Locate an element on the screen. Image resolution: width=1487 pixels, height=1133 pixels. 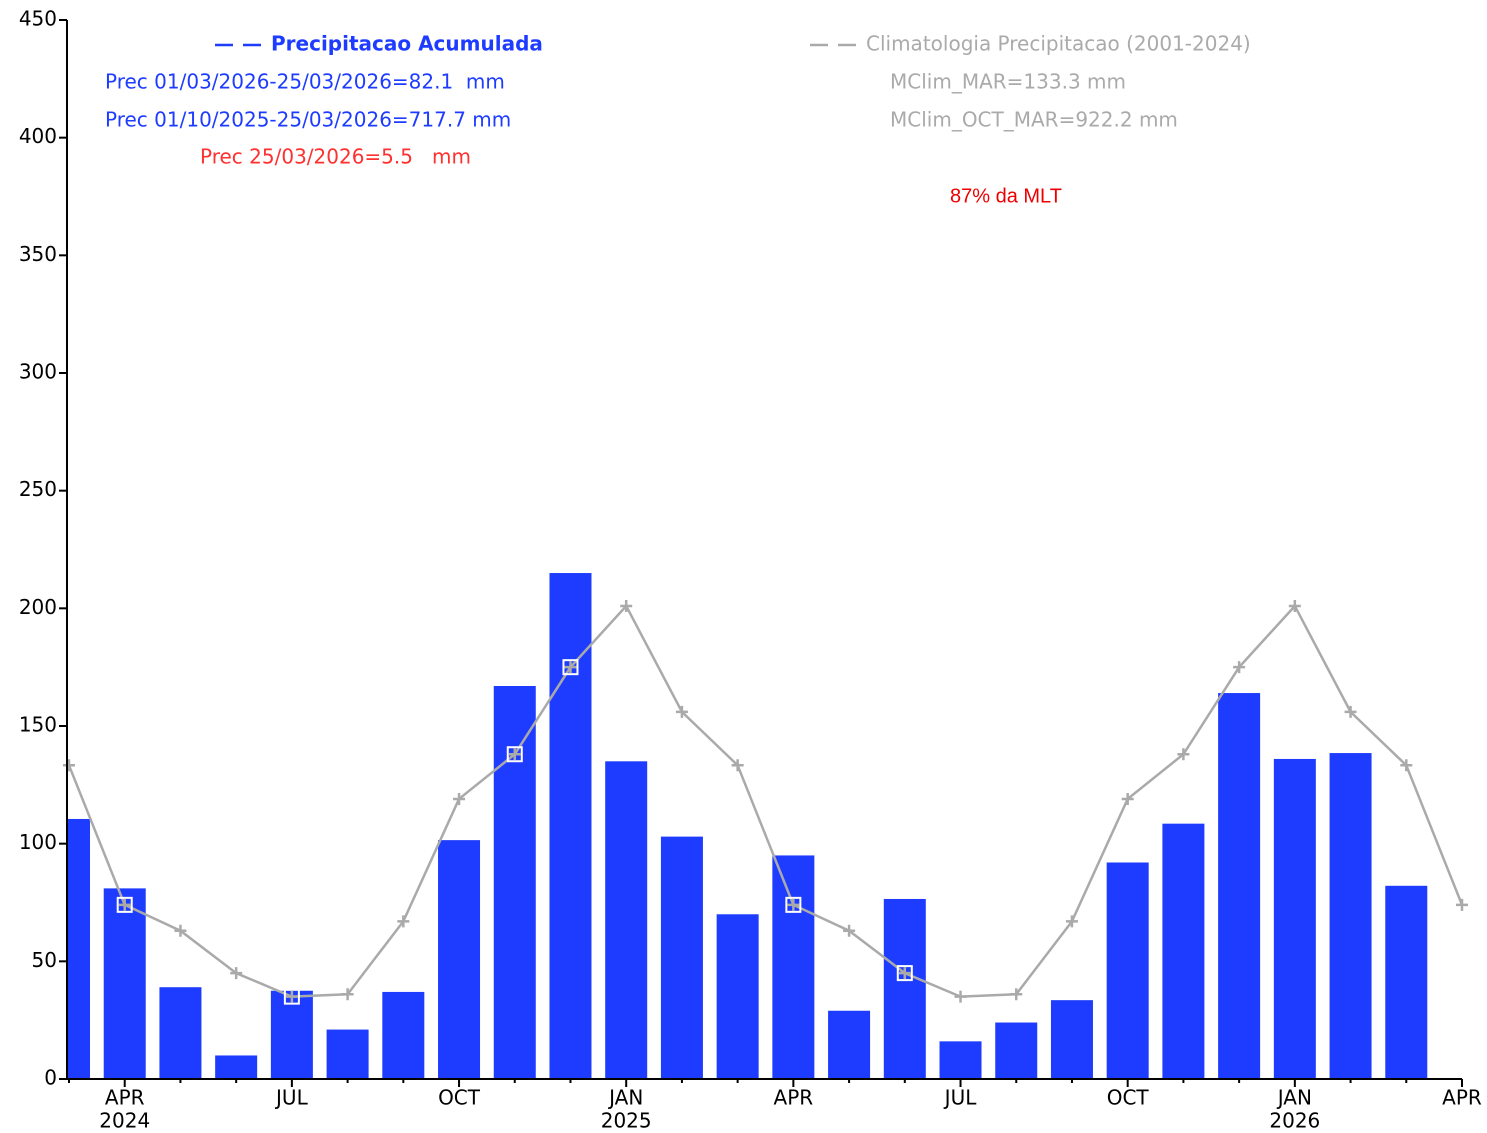
legend-label: Precipitacao Acumulada is located at coordinates (407, 44).